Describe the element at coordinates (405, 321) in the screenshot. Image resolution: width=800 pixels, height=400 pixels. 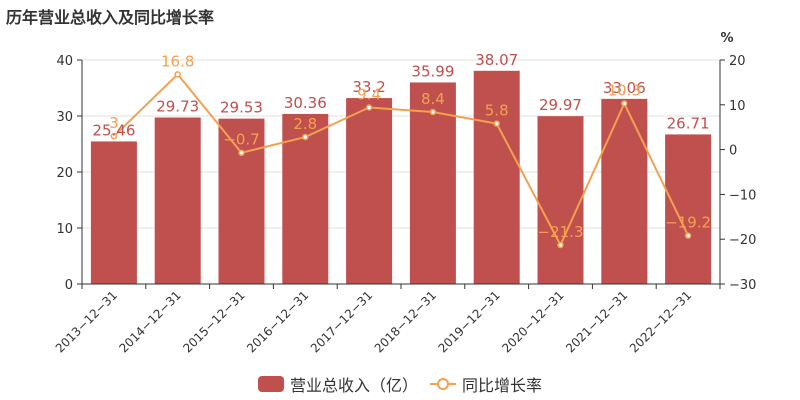
I see `x-tick-label: 2018−12−31` at that location.